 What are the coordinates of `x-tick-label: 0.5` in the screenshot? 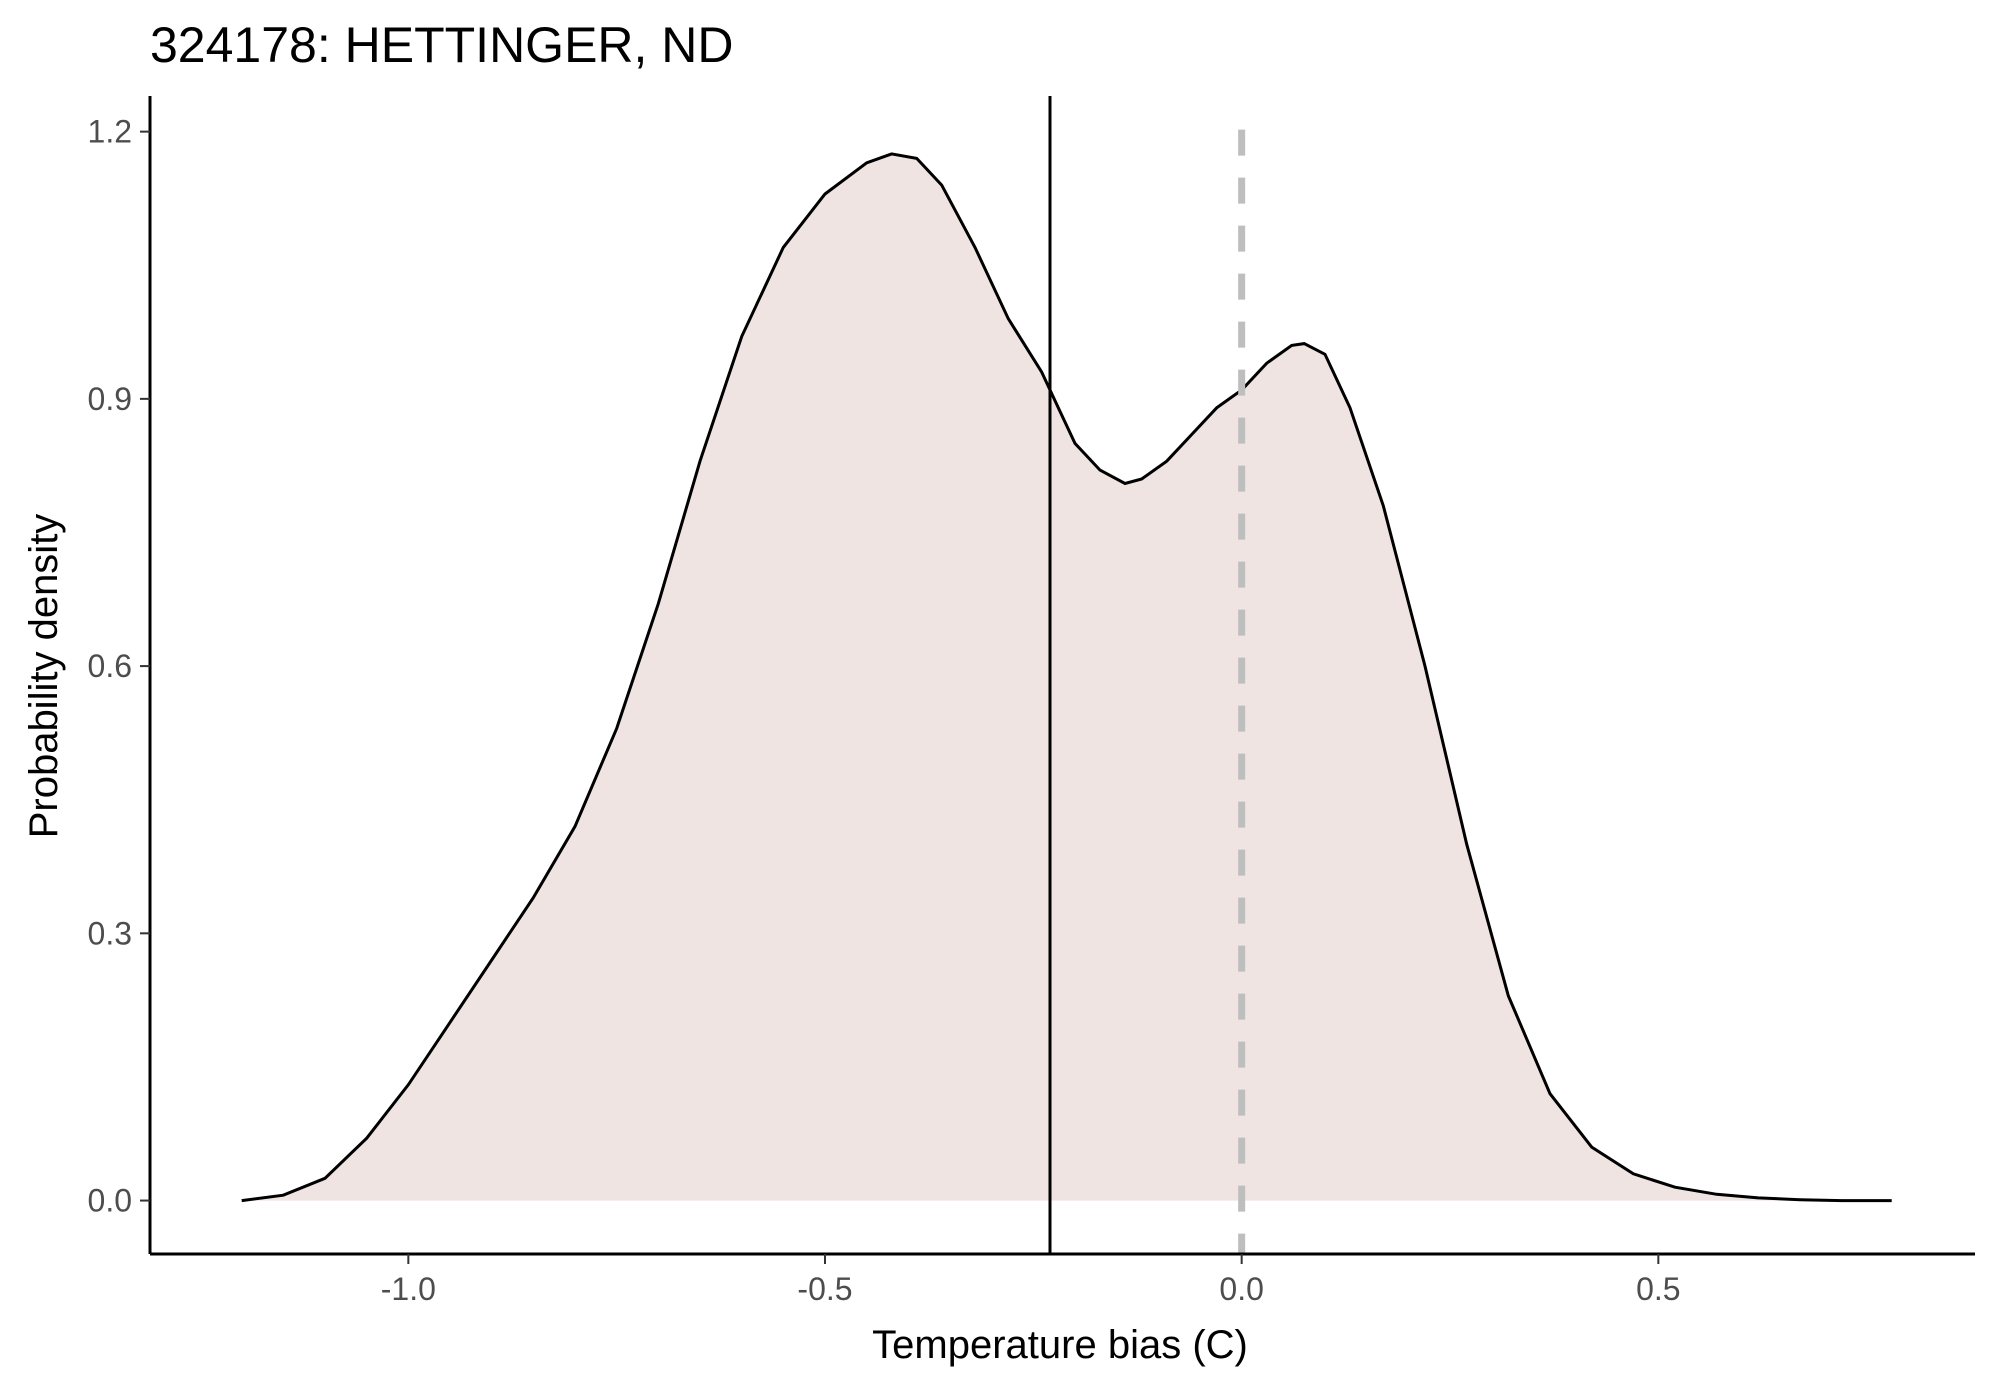 It's located at (1658, 1289).